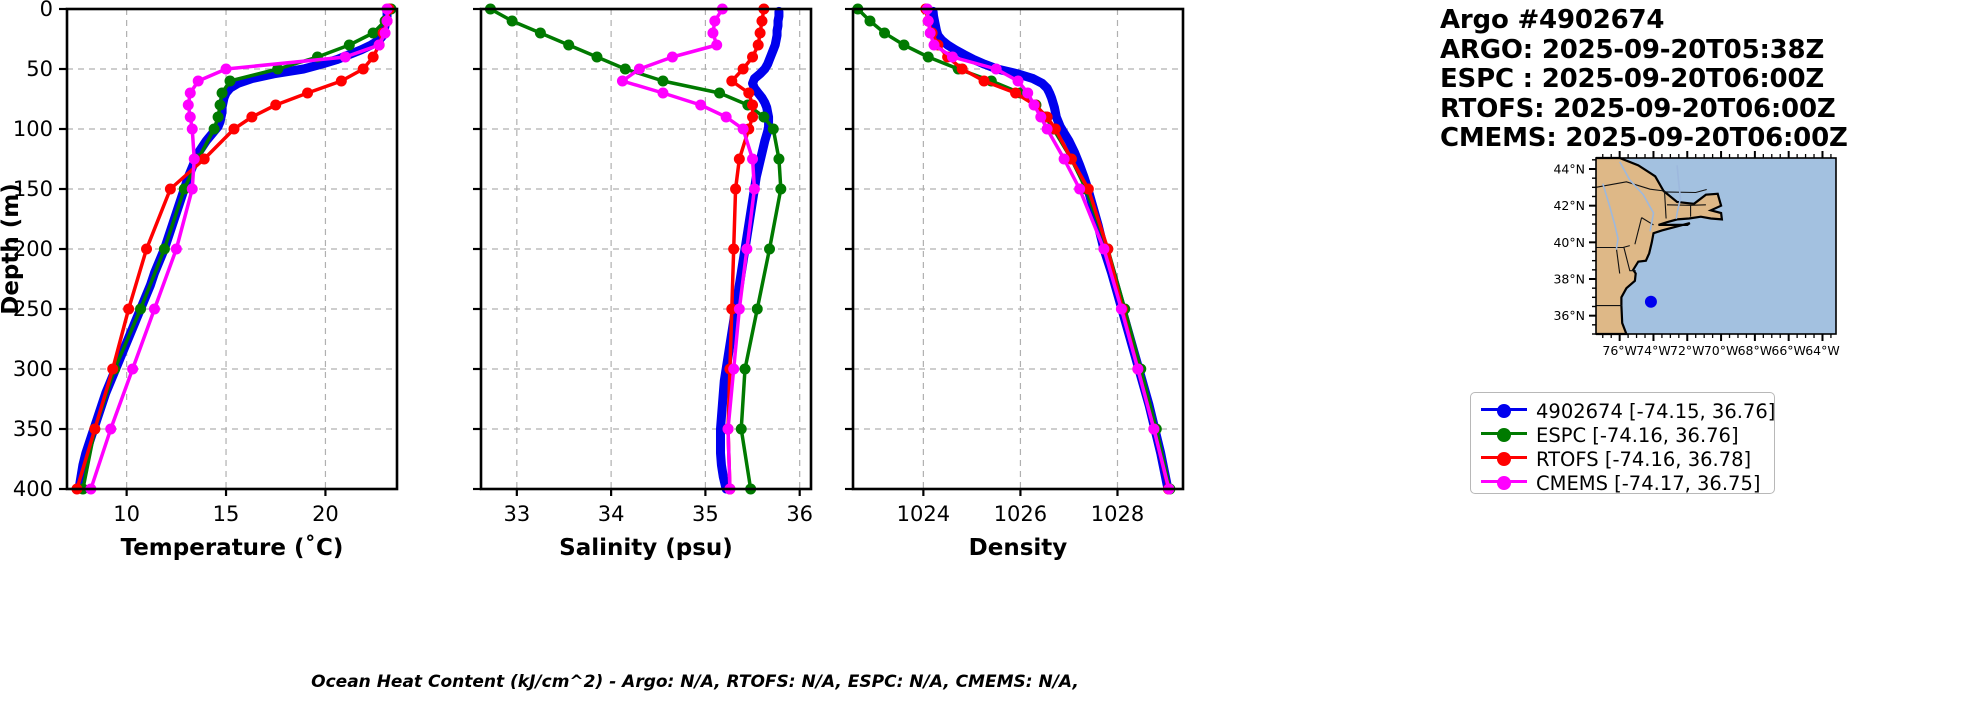 This screenshot has width=1967, height=712. I want to click on xtick-label: 1024, so click(923, 514).